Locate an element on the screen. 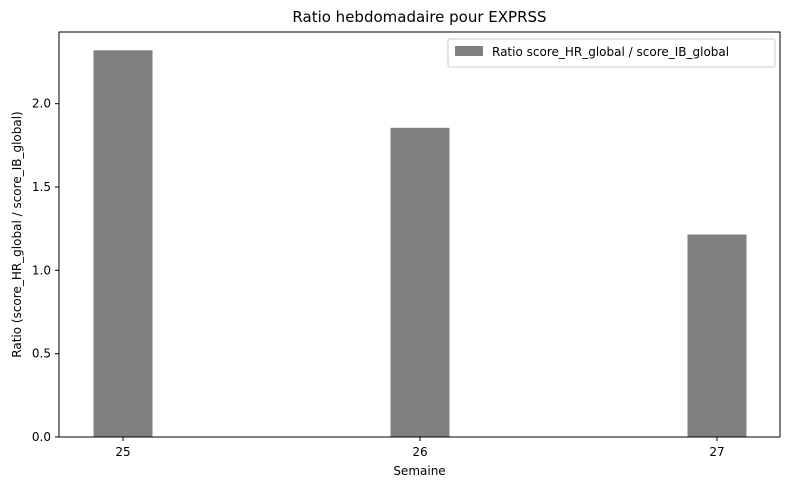 This screenshot has width=789, height=490. legend: Ratio score_HR_global / score_IB_global is located at coordinates (611, 53).